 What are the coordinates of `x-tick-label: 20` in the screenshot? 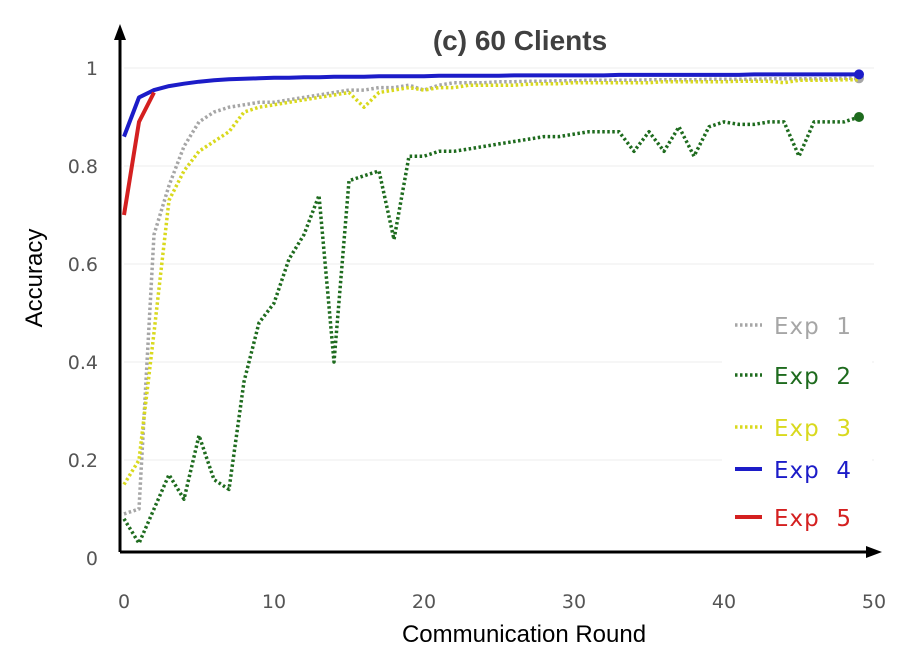 It's located at (424, 602).